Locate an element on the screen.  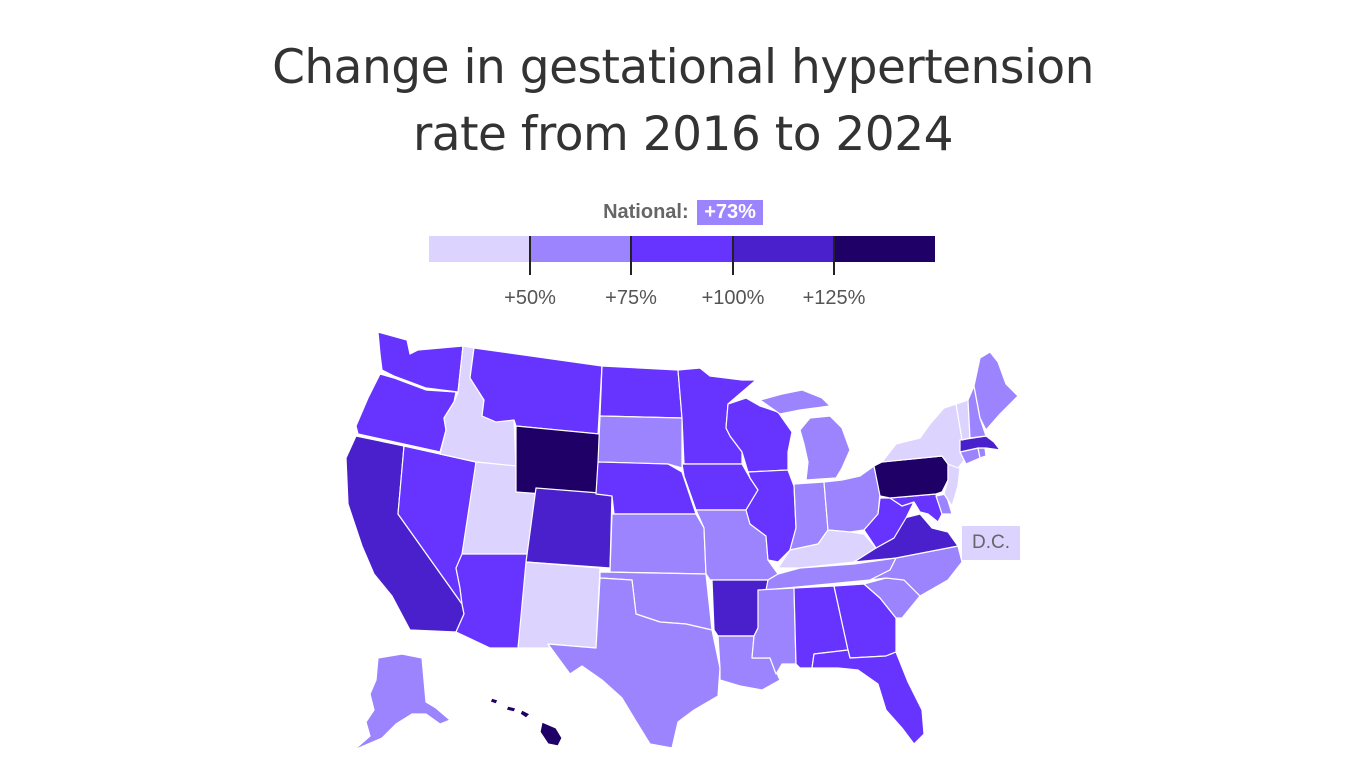
state-ND is located at coordinates (641, 392).